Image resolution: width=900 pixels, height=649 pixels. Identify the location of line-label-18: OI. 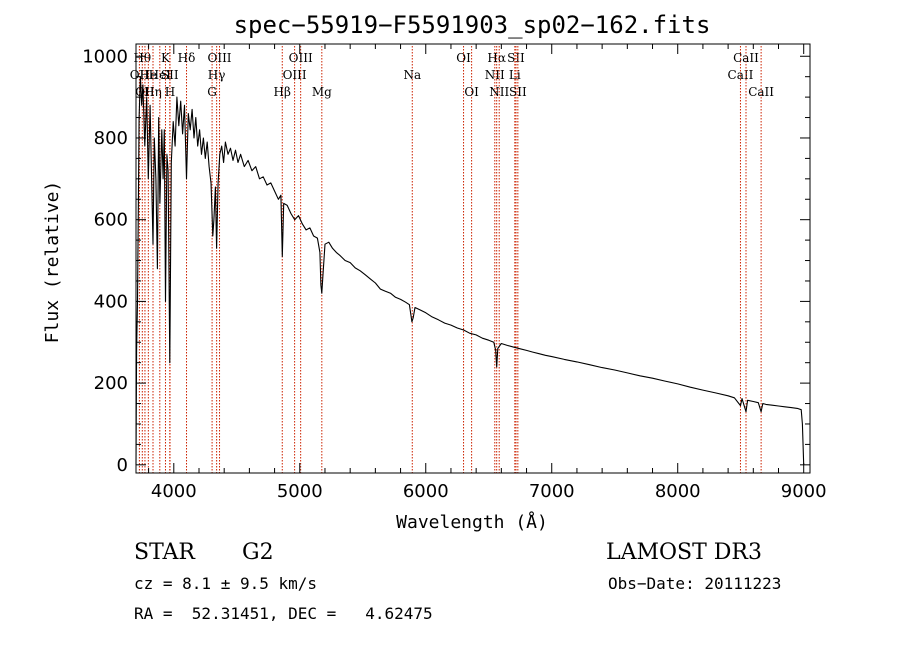
(463, 58).